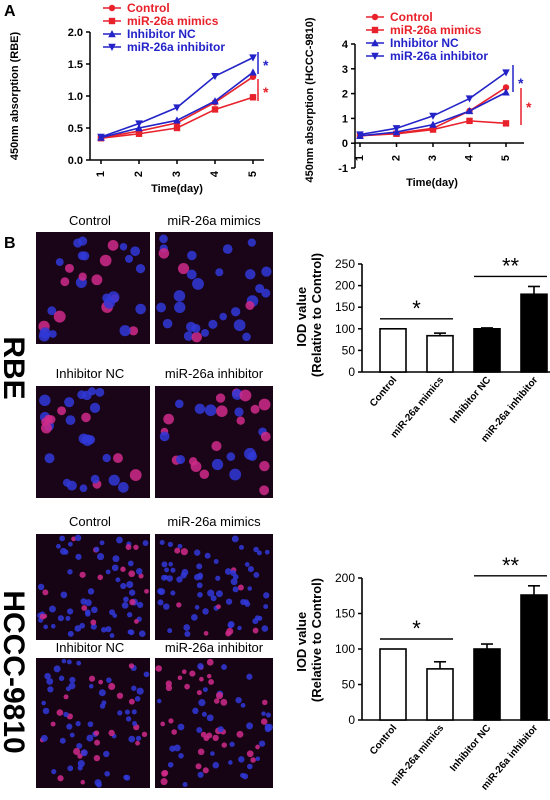  I want to click on legend-label: miR-26a mimics, so click(173, 21).